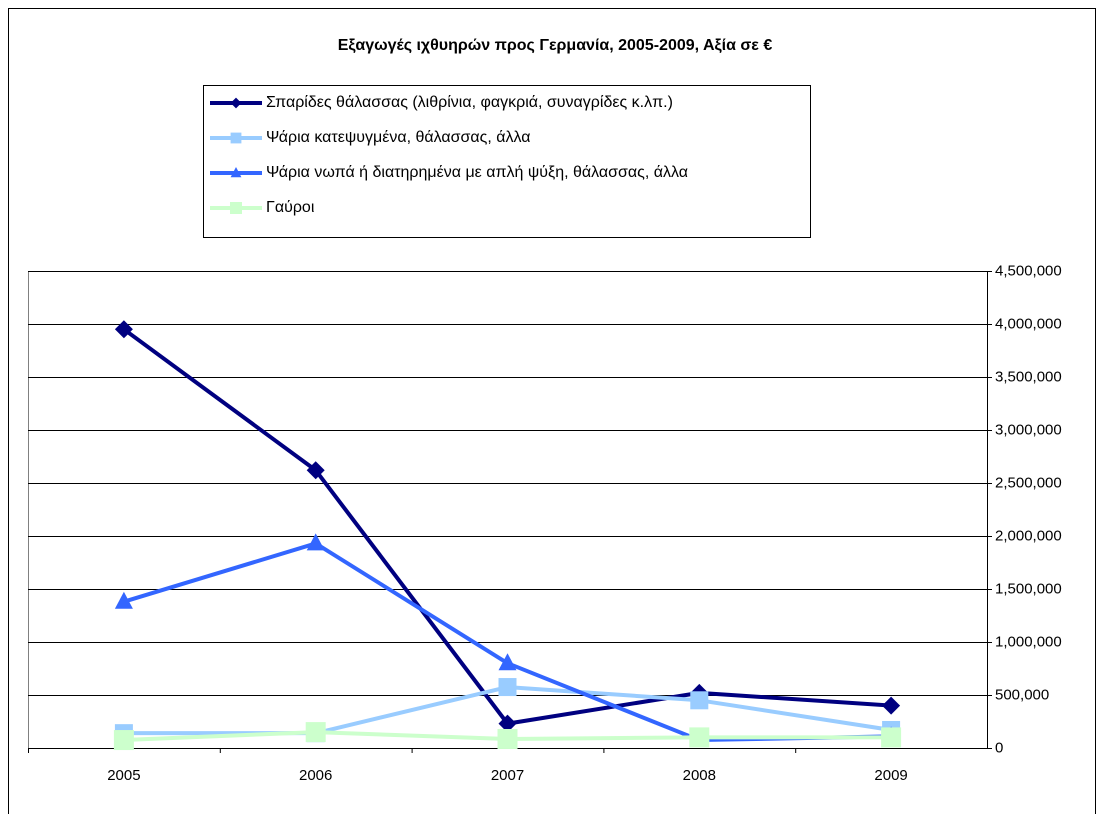 The width and height of the screenshot is (1106, 814). I want to click on x-tick-label: 2005, so click(123, 775).